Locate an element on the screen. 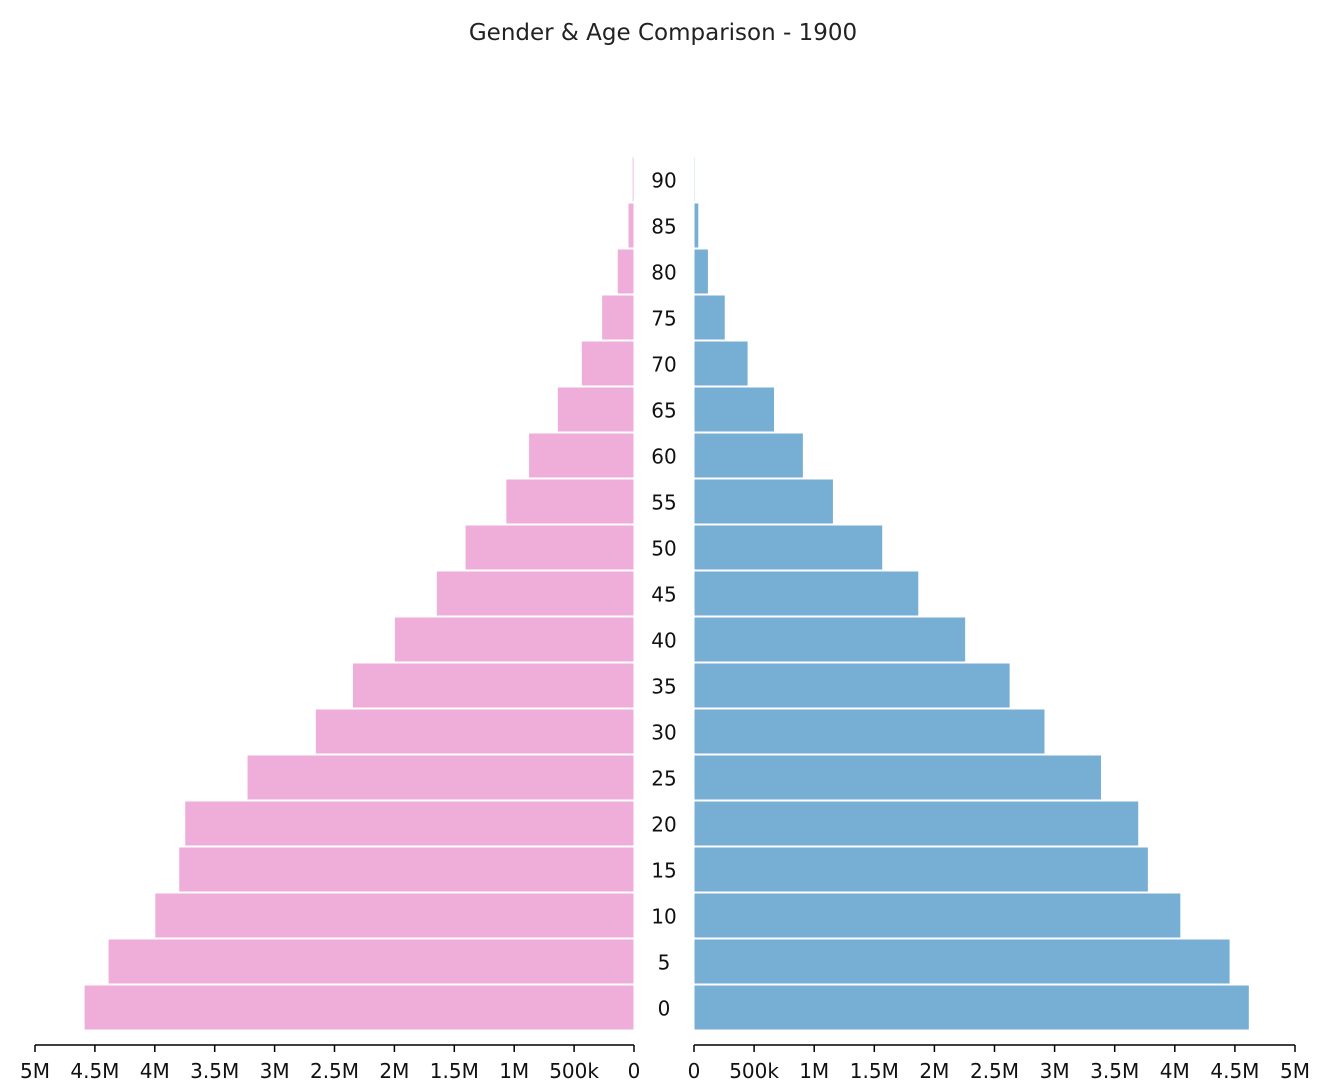 The image size is (1326, 1086). age-label-0: 0 is located at coordinates (664, 1009).